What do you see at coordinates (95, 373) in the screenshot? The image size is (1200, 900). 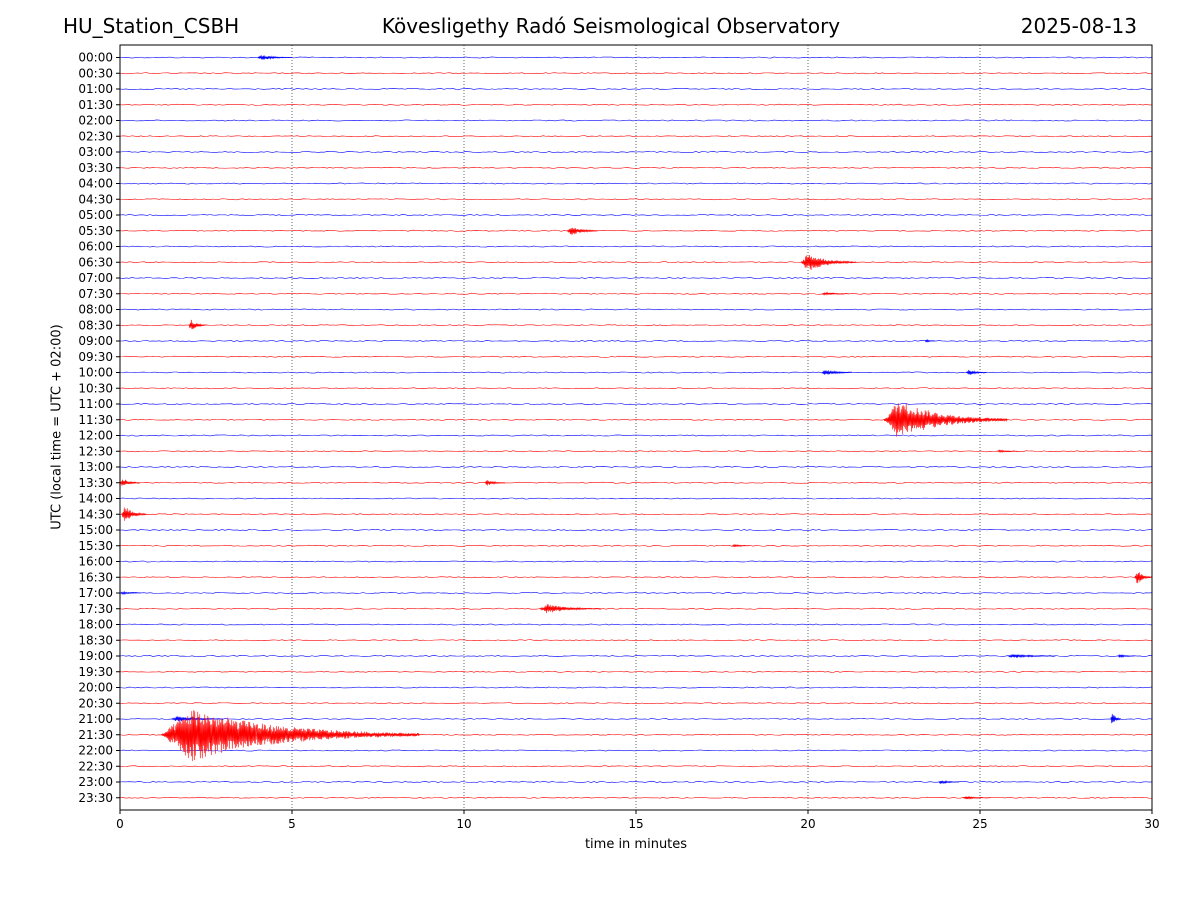 I see `y-tick-label-1000: 10:00` at bounding box center [95, 373].